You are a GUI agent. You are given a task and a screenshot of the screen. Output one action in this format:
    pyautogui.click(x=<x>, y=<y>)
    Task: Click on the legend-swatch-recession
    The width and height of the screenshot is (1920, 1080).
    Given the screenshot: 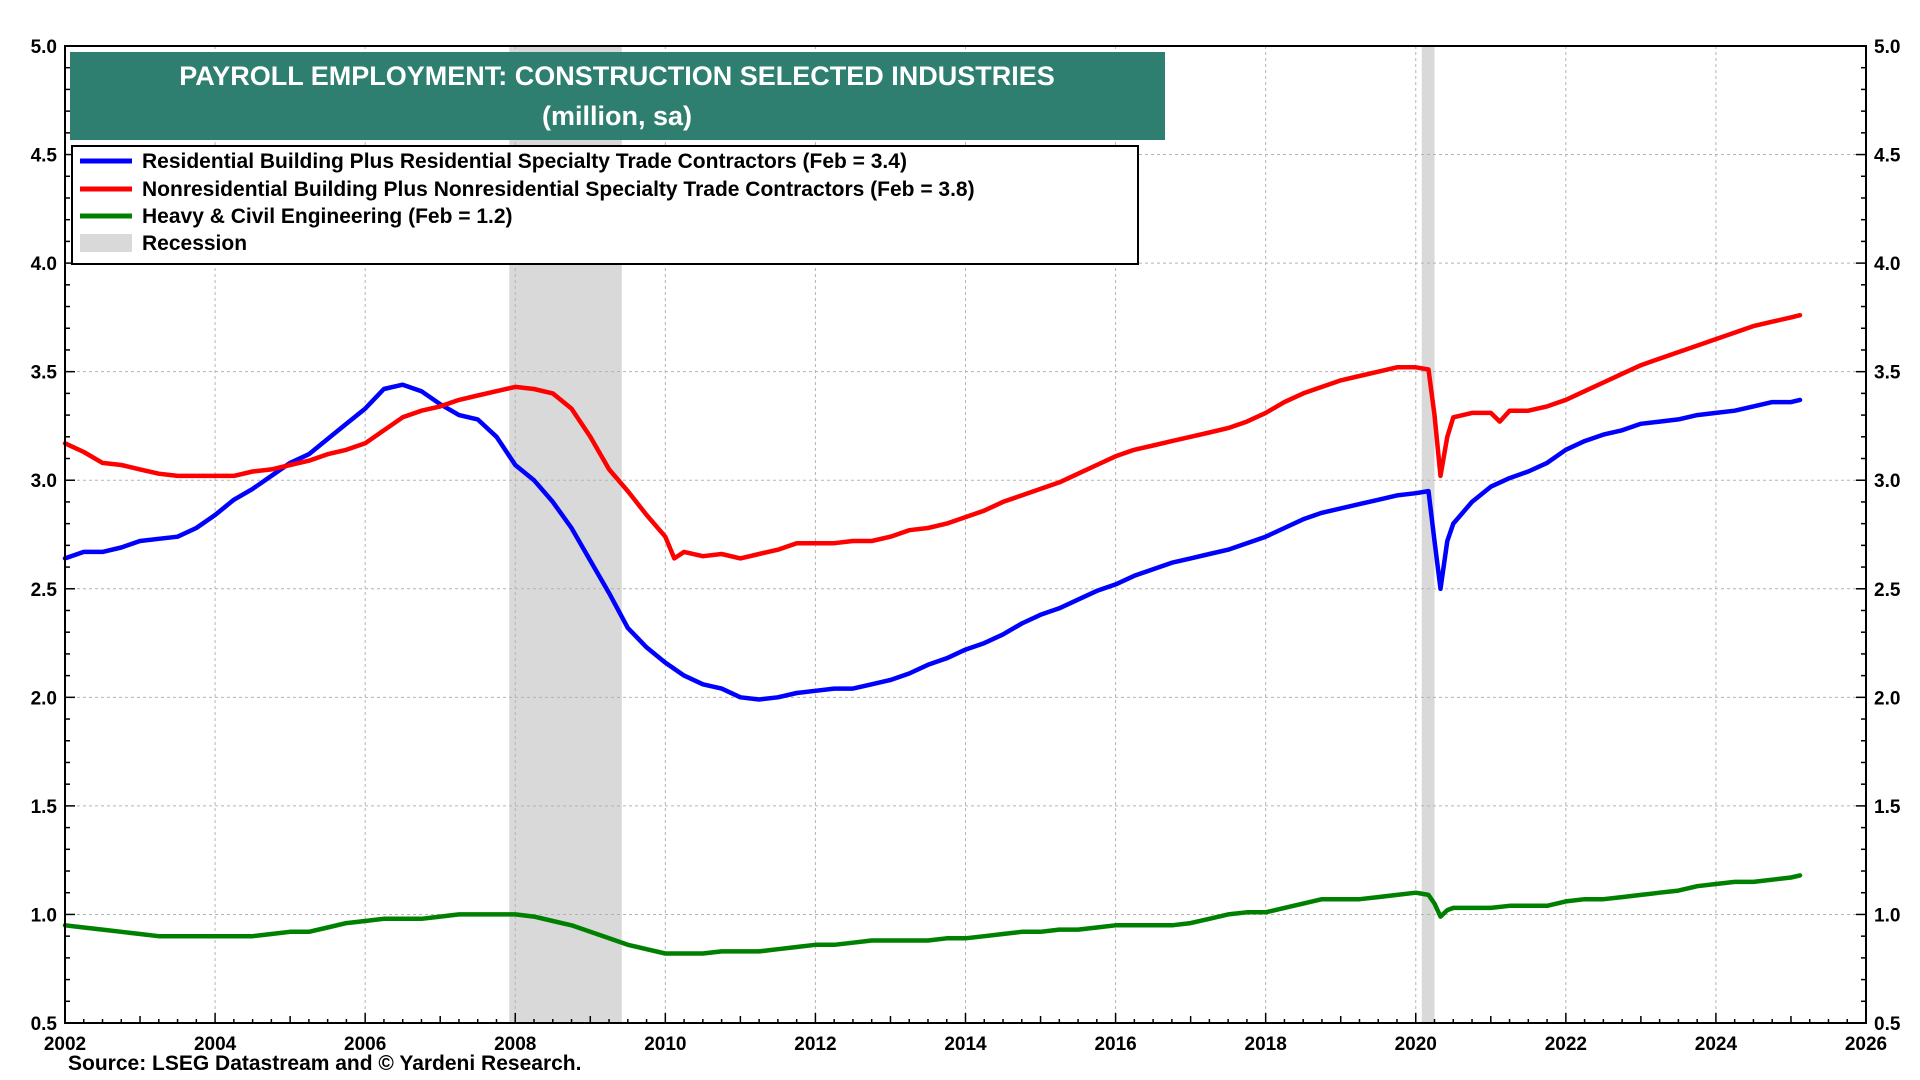 What is the action you would take?
    pyautogui.click(x=106, y=243)
    